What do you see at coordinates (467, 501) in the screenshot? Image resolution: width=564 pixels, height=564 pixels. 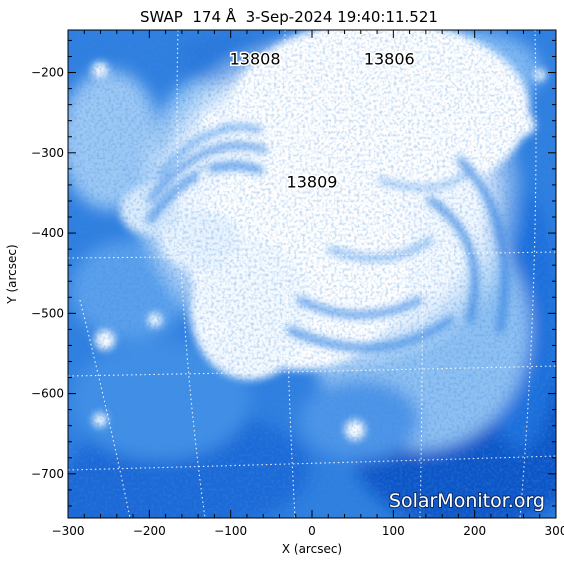 I see `watermark-text: SolarMonitor.org` at bounding box center [467, 501].